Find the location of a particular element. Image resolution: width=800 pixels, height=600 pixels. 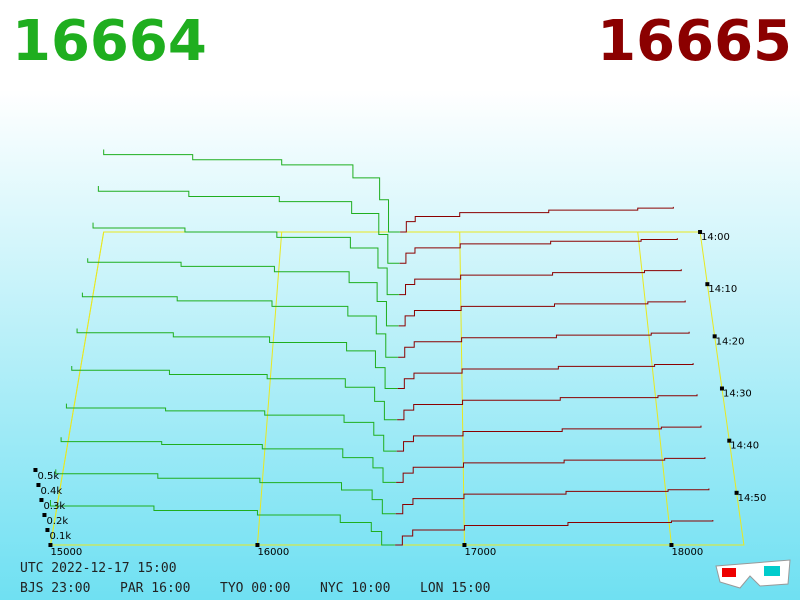

utc-time: UTC 2022-12-17 15:00 is located at coordinates (98, 568).